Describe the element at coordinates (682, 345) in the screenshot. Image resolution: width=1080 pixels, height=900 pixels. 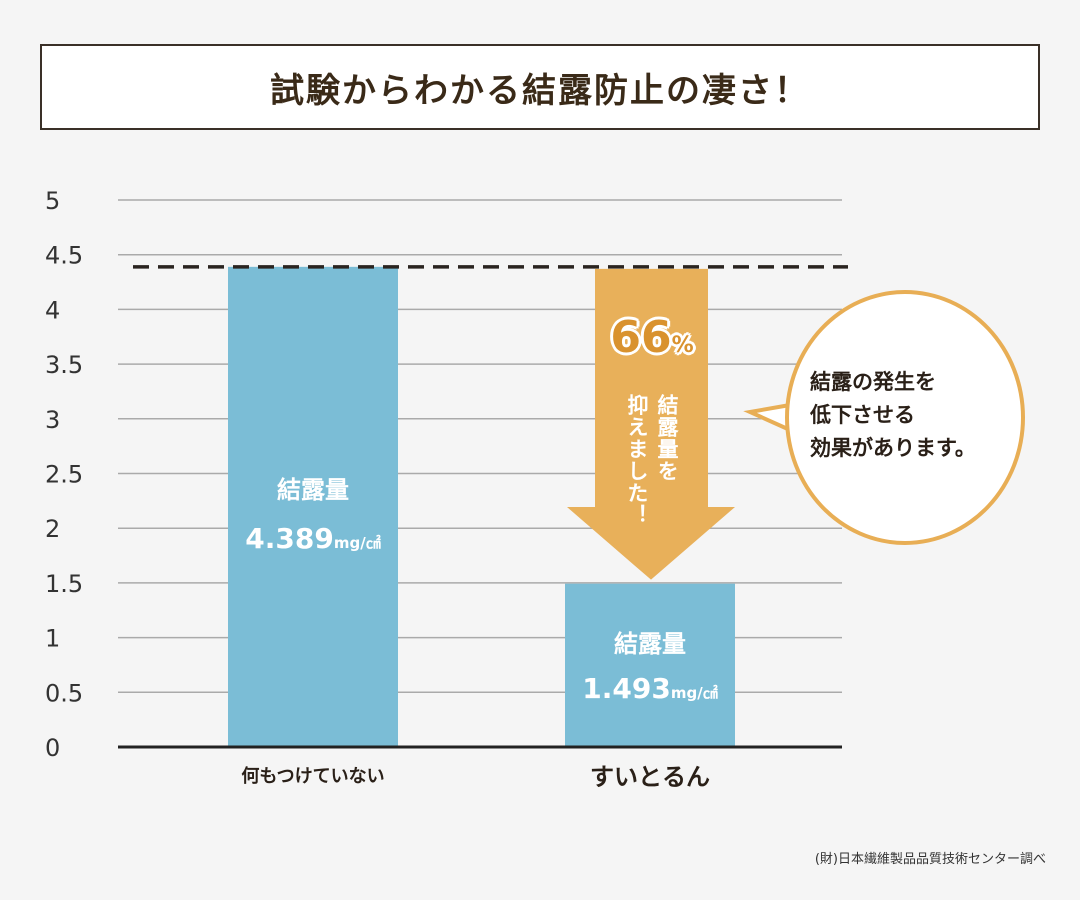
I see `percent-sign: %` at that location.